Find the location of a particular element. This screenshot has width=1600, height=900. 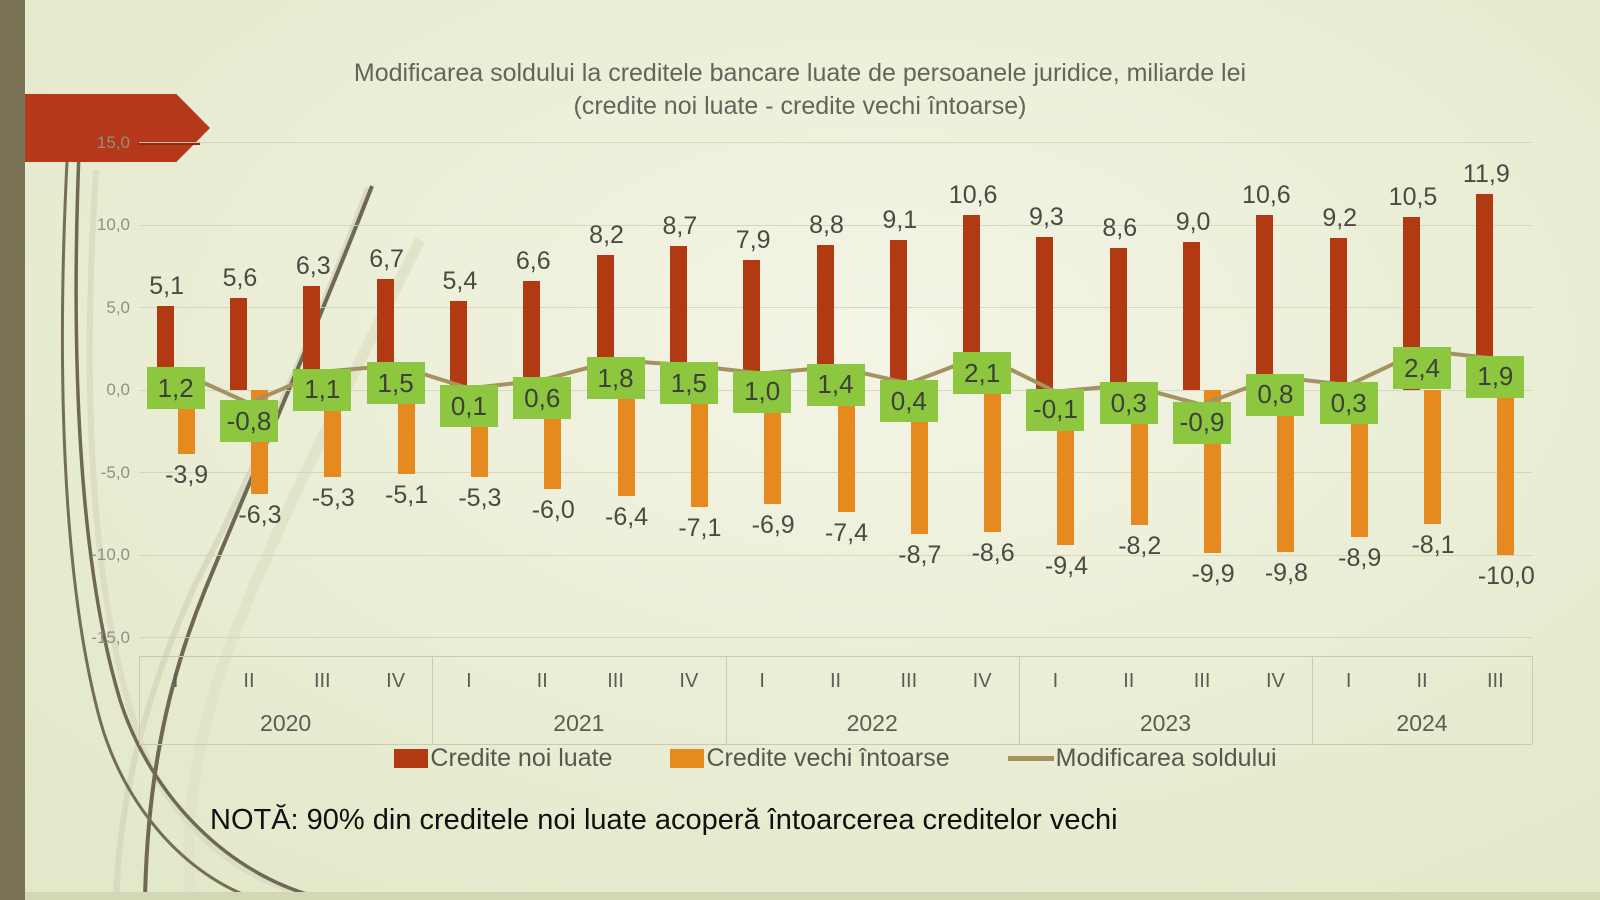

modificare-soldului-label: 1,5 is located at coordinates (688, 383).